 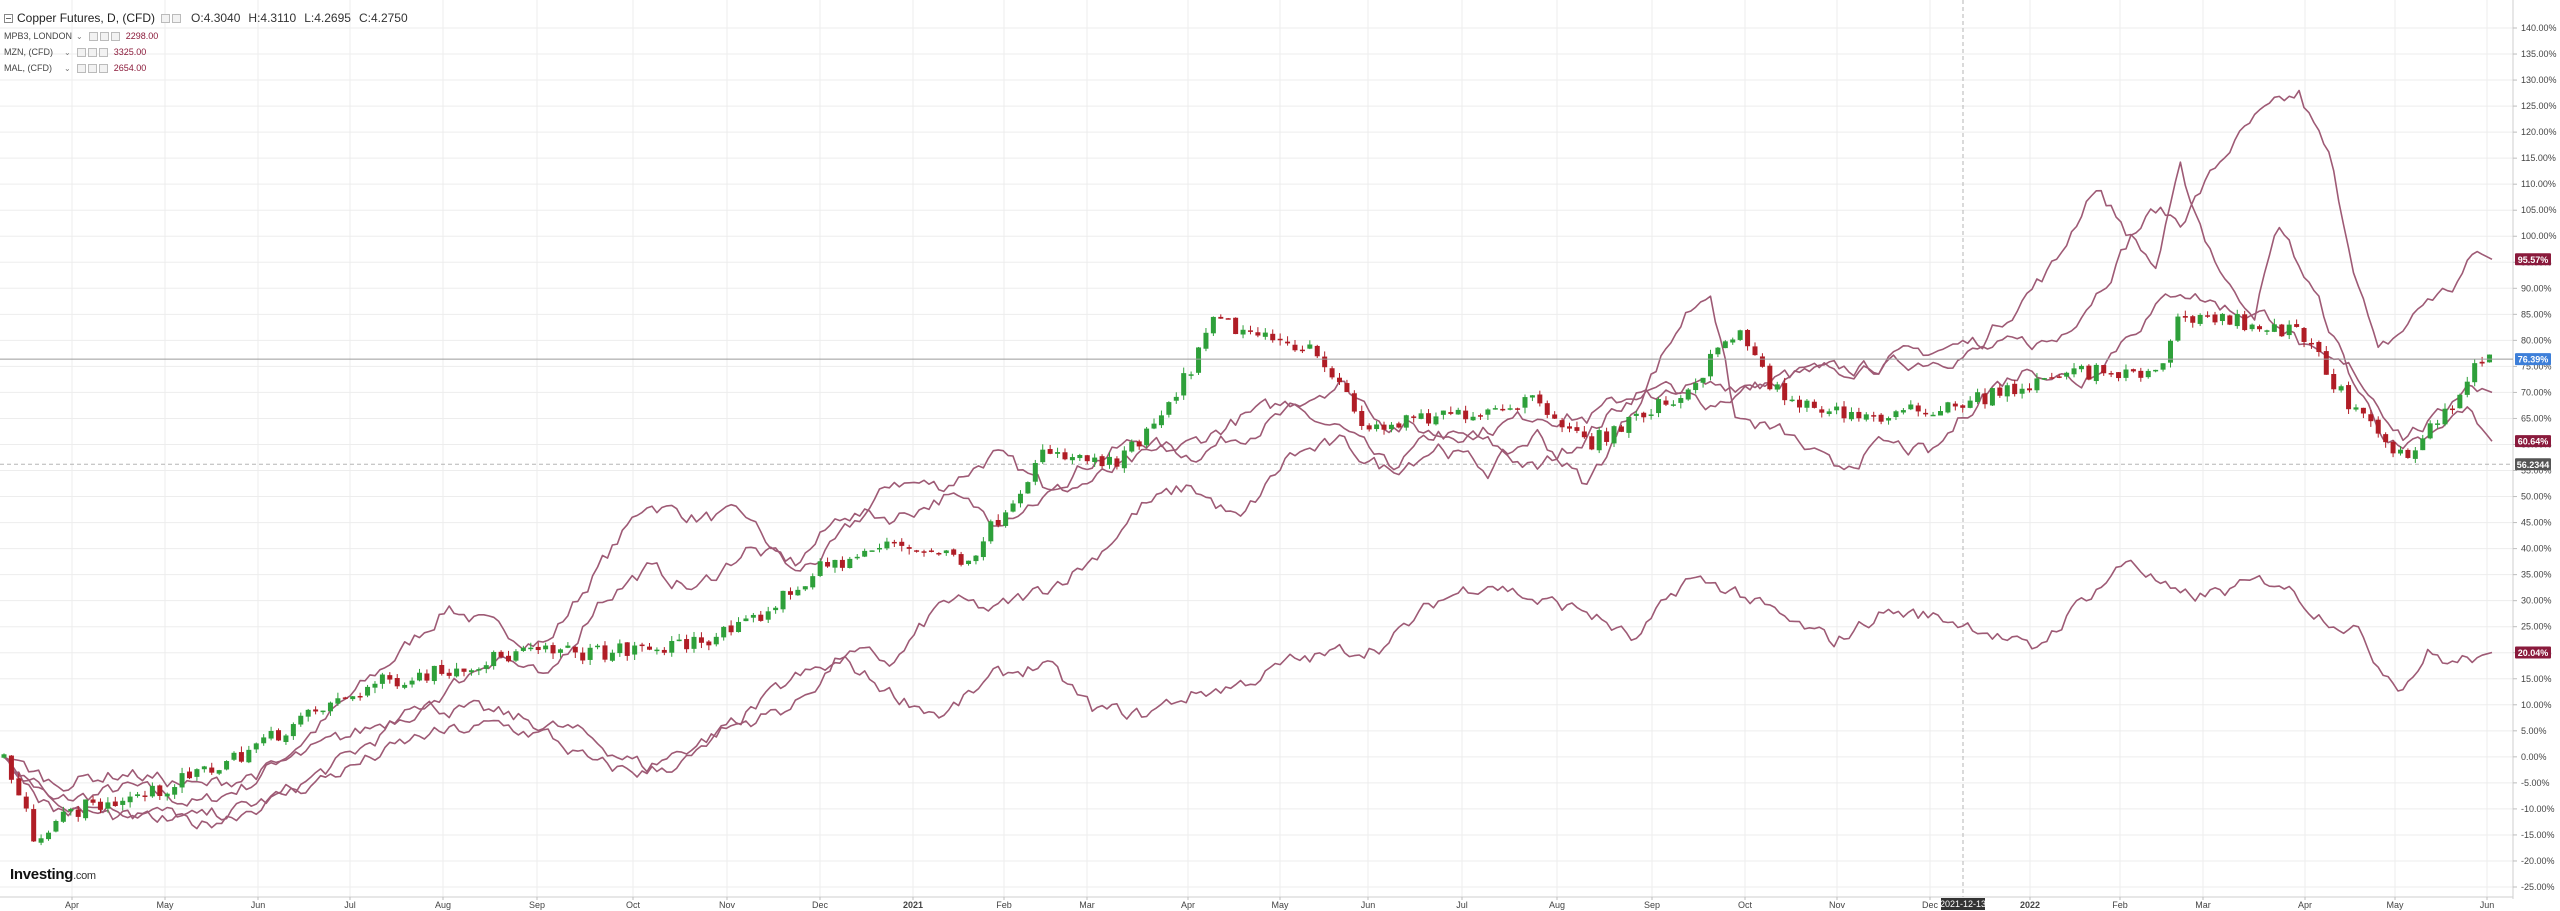 I want to click on main-instrument-name: Copper Futures, D, (CFD), so click(x=86, y=18).